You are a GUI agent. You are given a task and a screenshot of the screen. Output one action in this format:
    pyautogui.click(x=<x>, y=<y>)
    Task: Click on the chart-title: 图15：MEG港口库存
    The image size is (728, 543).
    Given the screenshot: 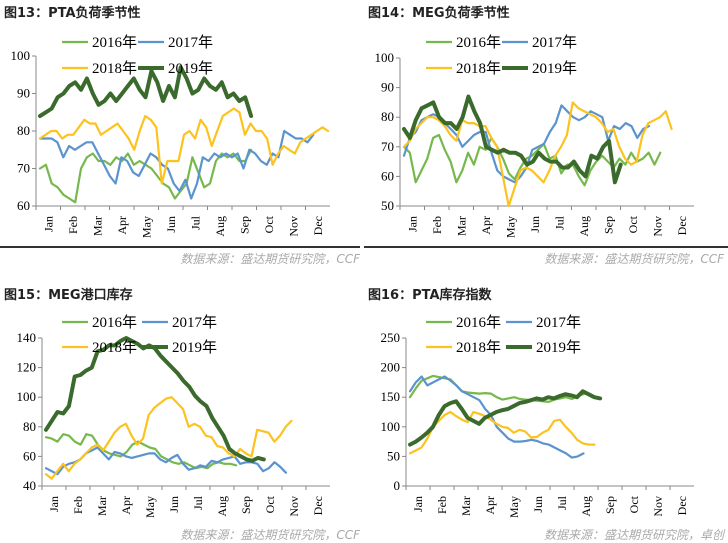 What is the action you would take?
    pyautogui.click(x=68, y=295)
    